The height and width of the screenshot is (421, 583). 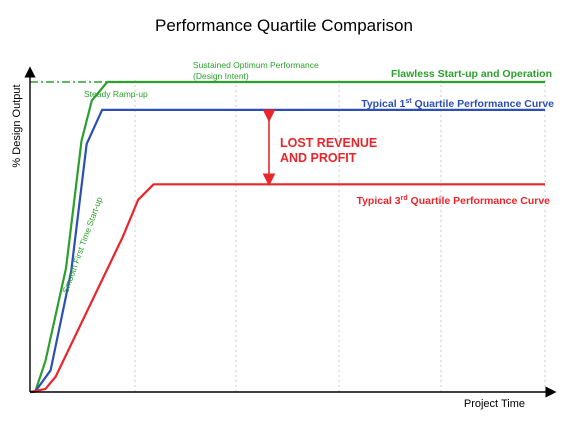 What do you see at coordinates (116, 94) in the screenshot?
I see `annotation-steady-rampup: Steady Ramp-up` at bounding box center [116, 94].